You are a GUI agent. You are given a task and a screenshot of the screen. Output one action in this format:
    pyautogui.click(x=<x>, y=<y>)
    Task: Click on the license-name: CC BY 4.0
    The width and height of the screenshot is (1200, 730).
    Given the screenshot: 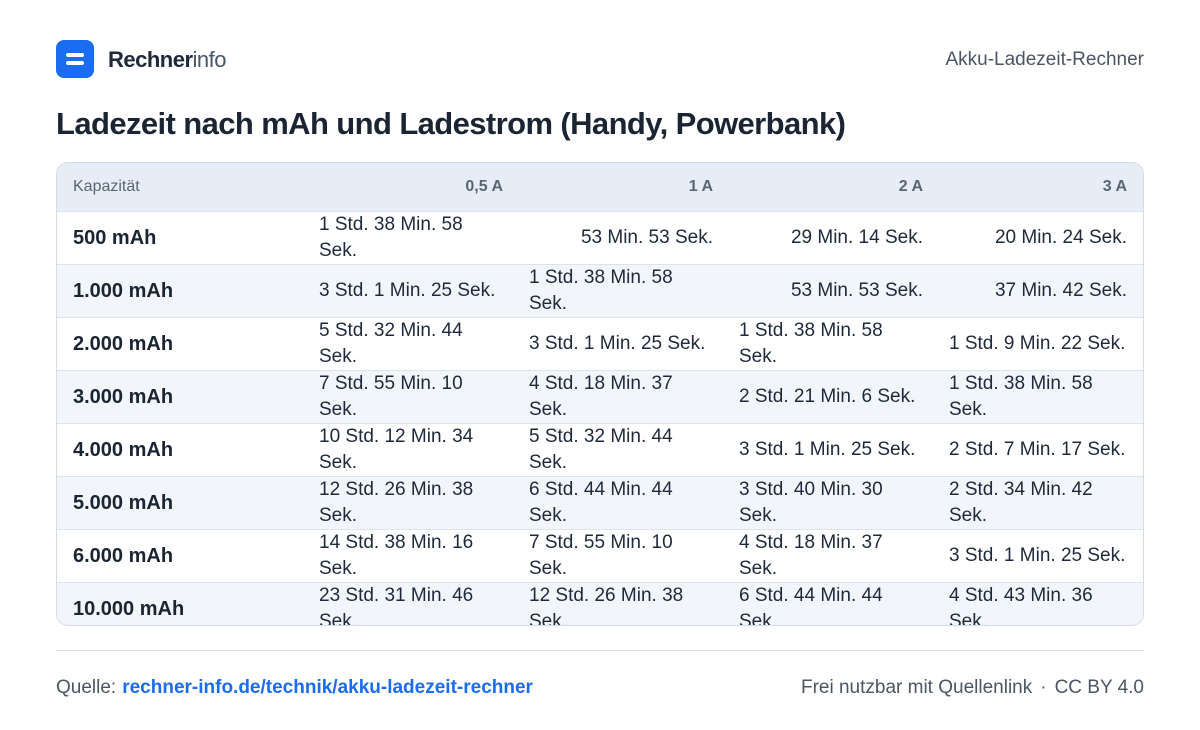 What is the action you would take?
    pyautogui.click(x=1099, y=687)
    